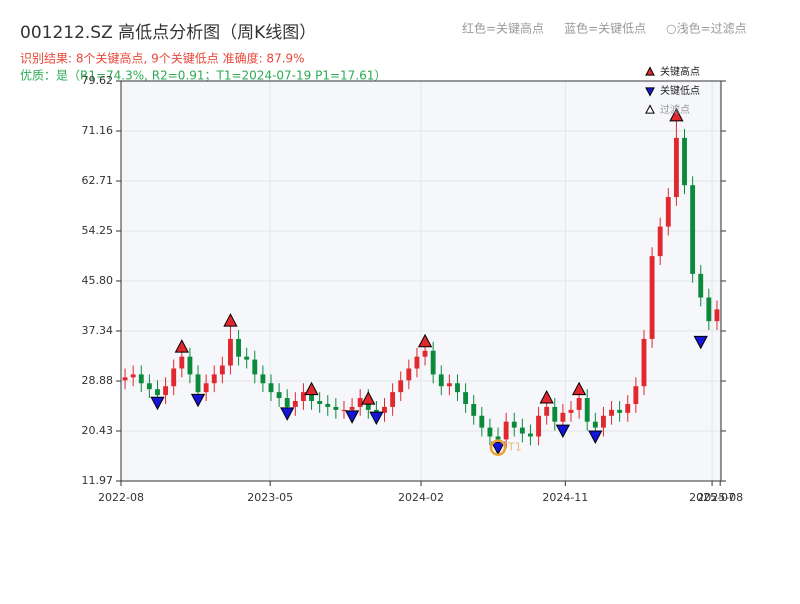  I want to click on y-tick-label: 54.25, so click(98, 230).